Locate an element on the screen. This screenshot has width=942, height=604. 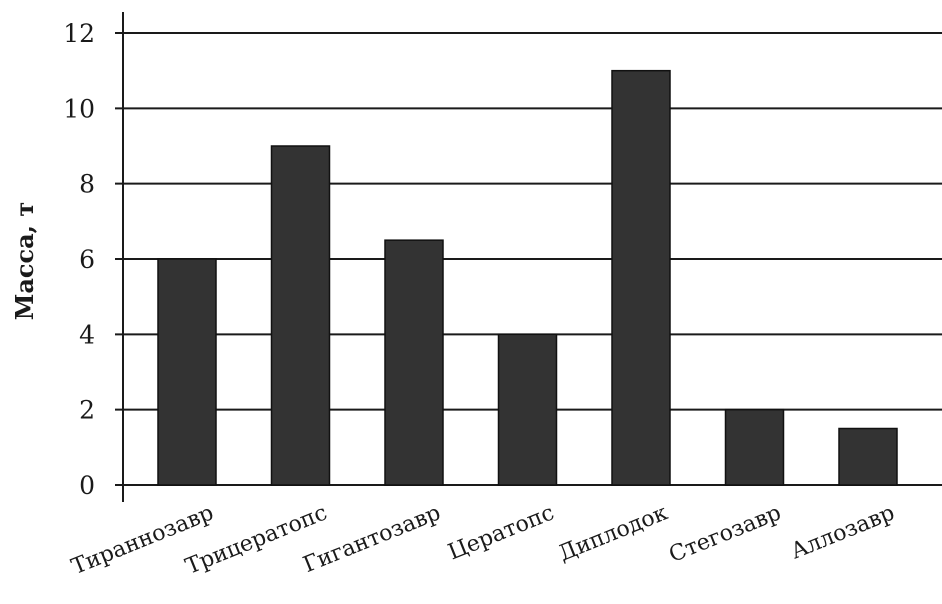
x-category-label: Диплодок is located at coordinates (613, 533).